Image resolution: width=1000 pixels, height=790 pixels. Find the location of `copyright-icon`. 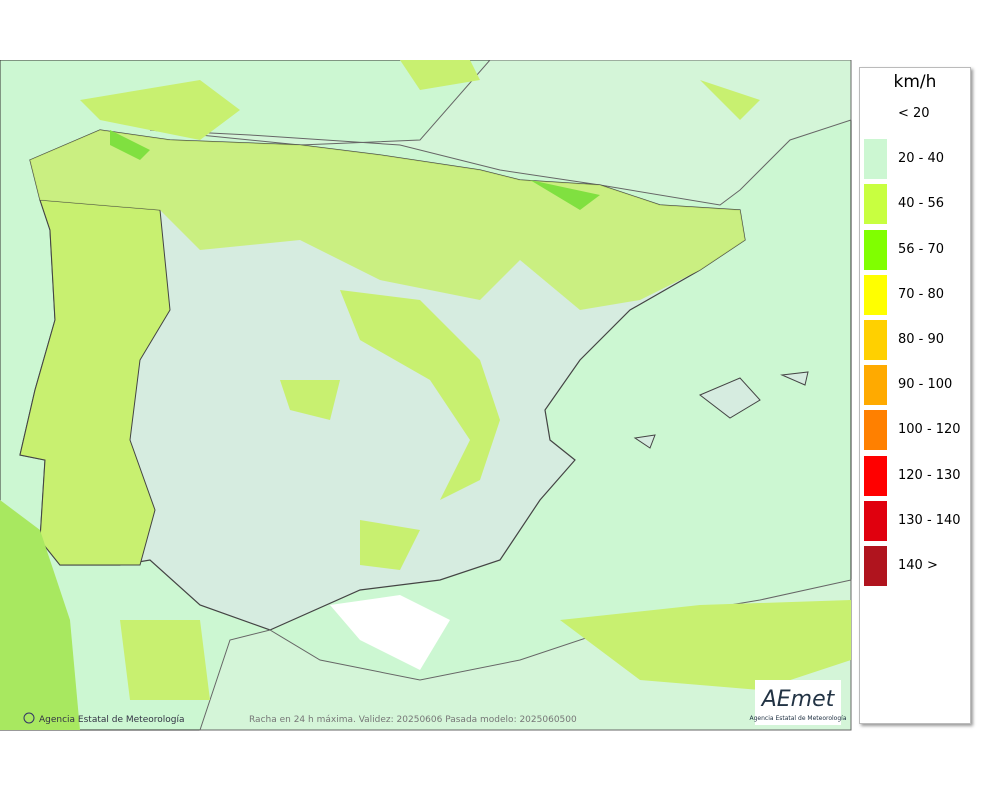

copyright-icon is located at coordinates (29, 718).